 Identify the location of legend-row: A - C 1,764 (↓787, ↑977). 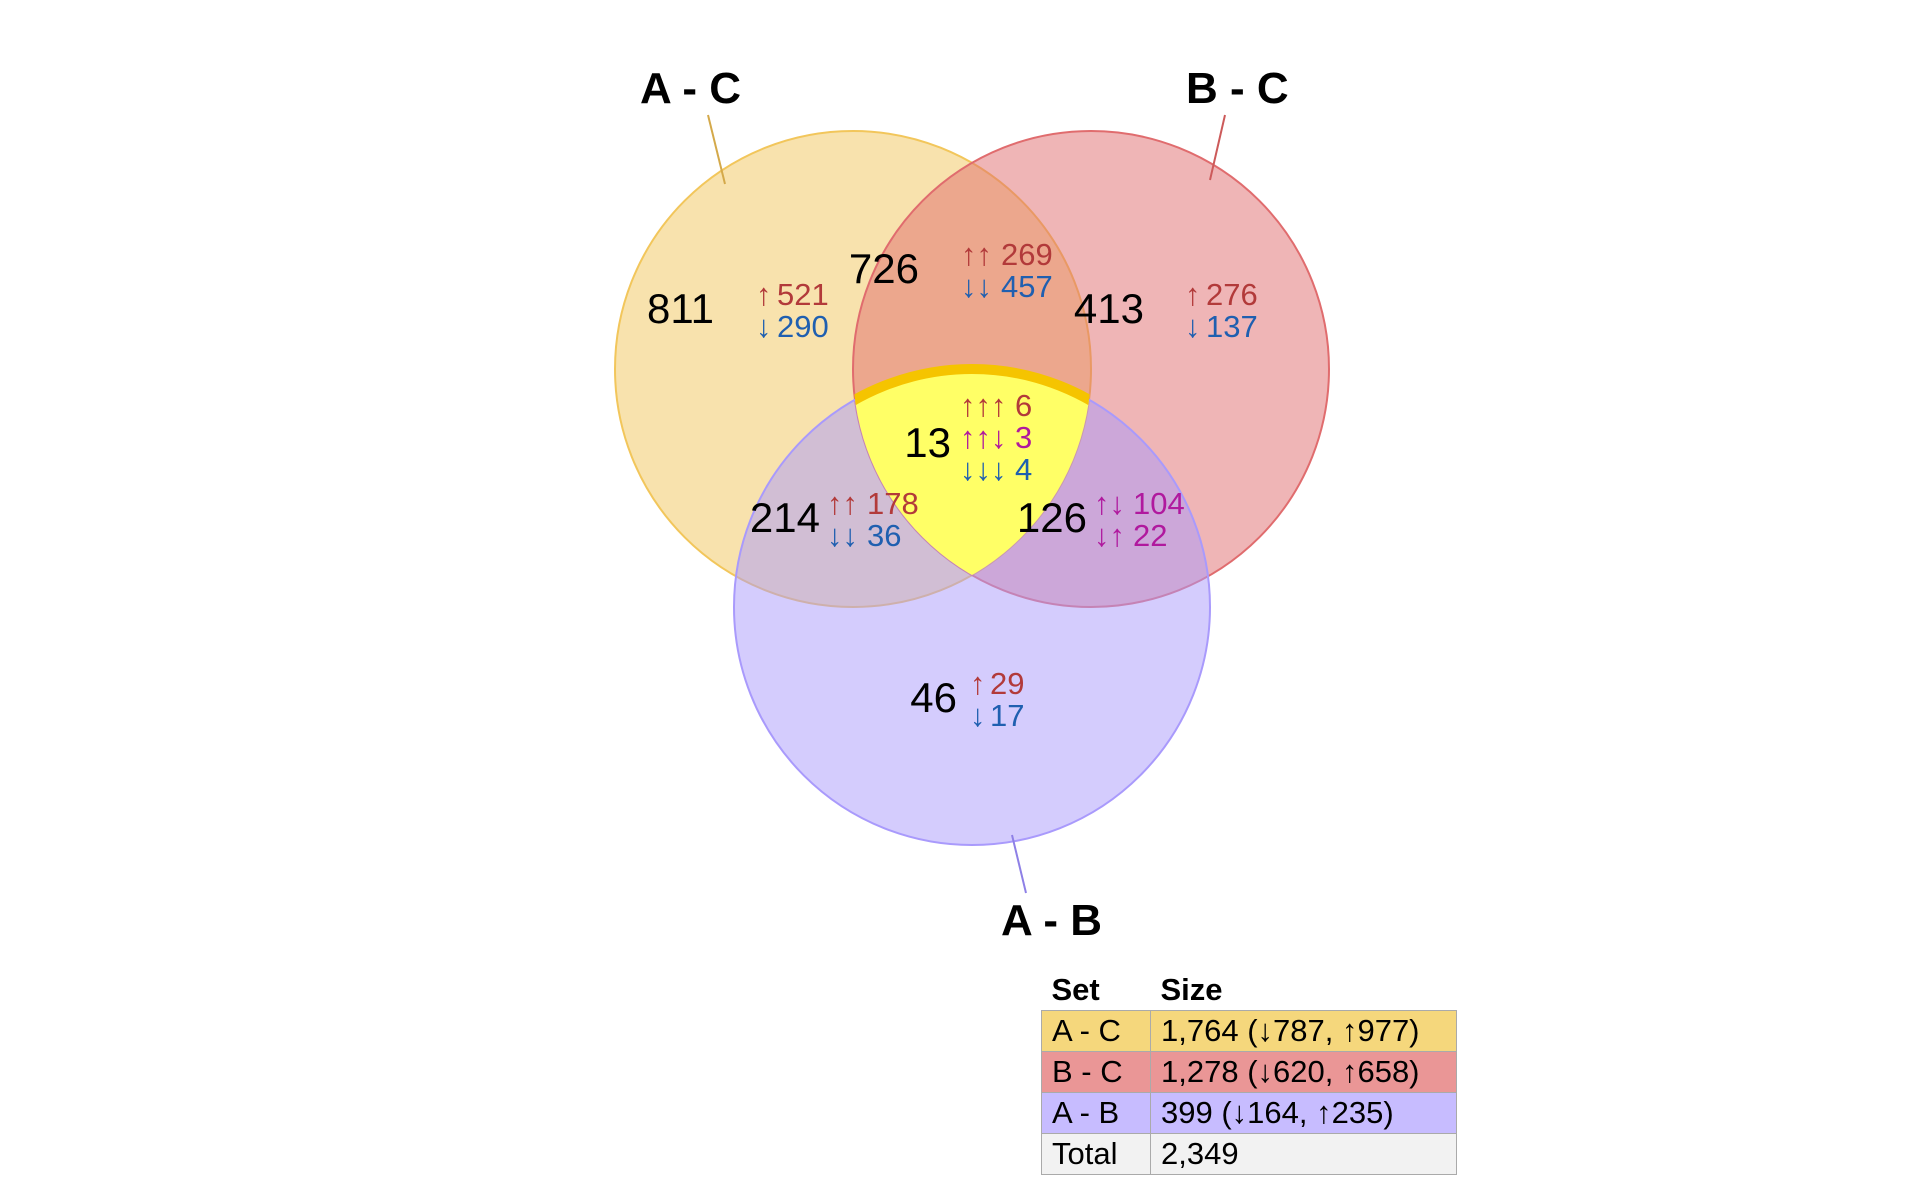
(1249, 1031).